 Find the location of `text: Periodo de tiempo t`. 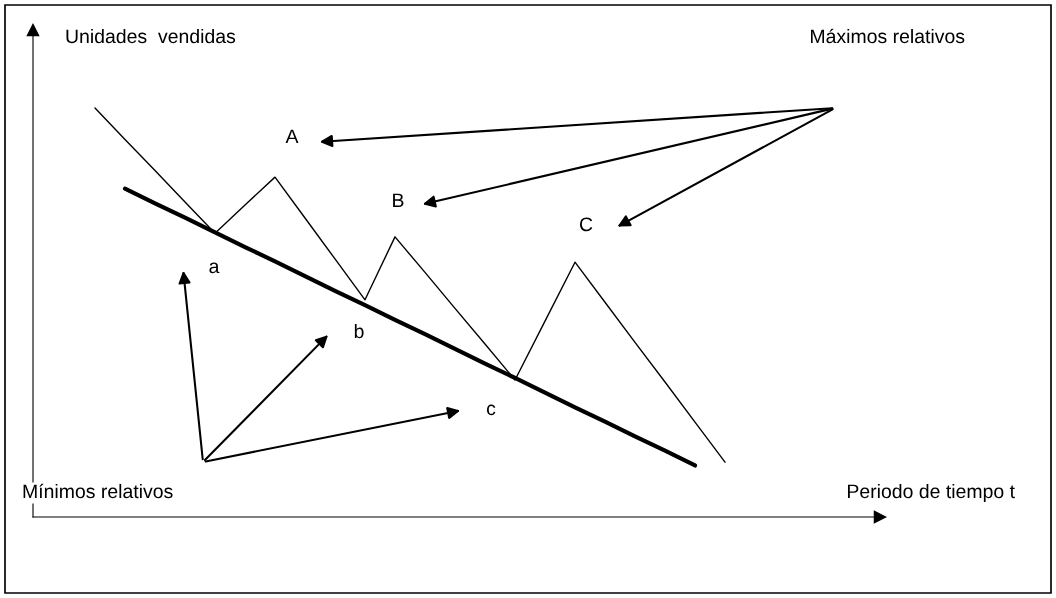

text: Periodo de tiempo t is located at coordinates (931, 493).